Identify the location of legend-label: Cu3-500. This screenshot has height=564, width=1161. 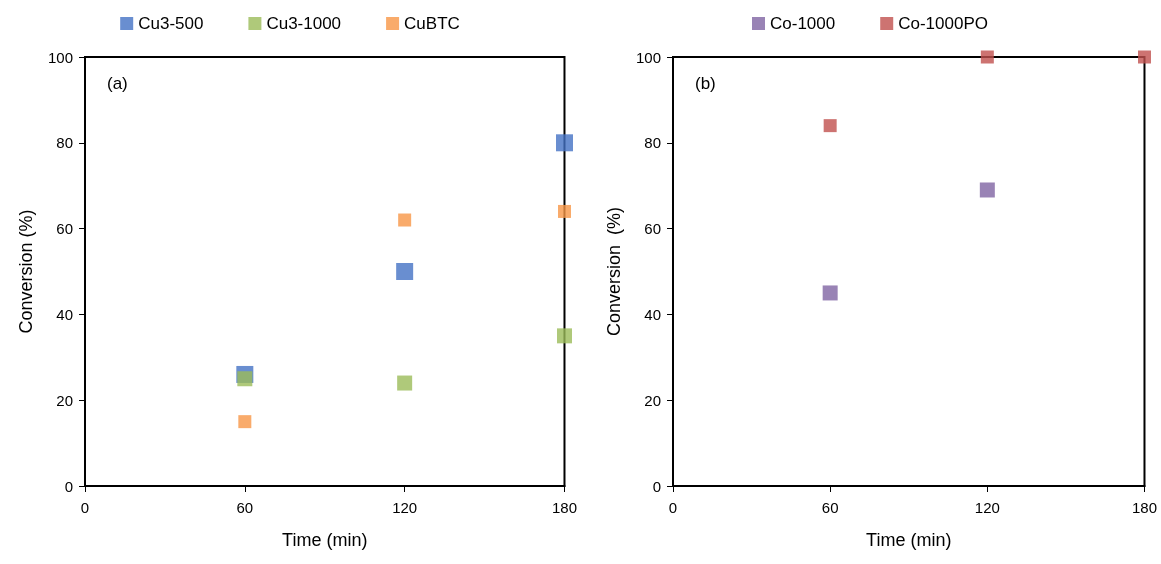
(171, 23).